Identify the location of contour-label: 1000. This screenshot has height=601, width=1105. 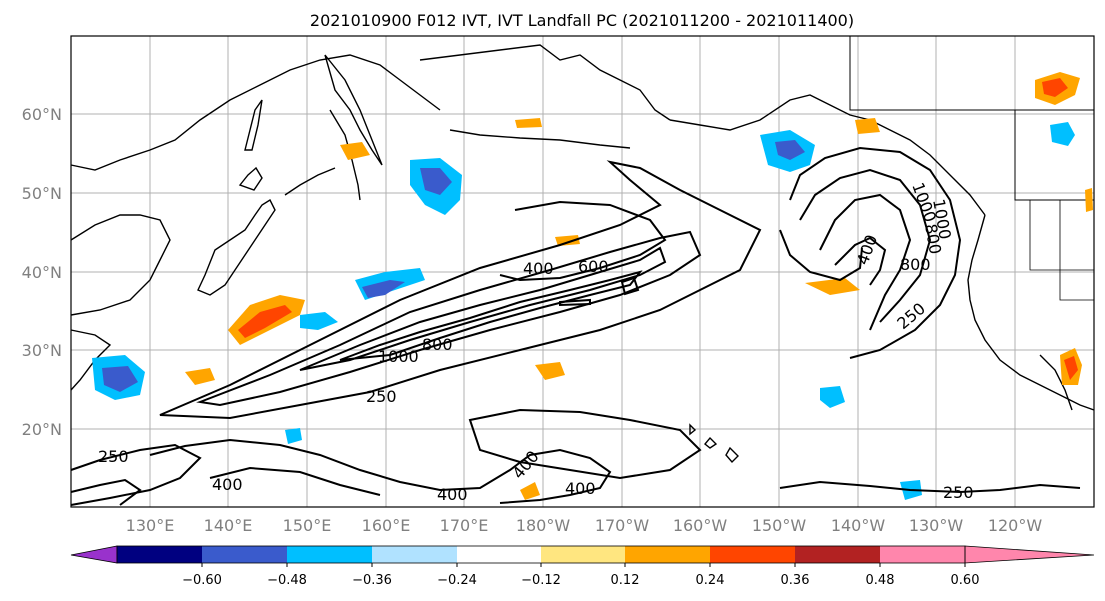
(398, 356).